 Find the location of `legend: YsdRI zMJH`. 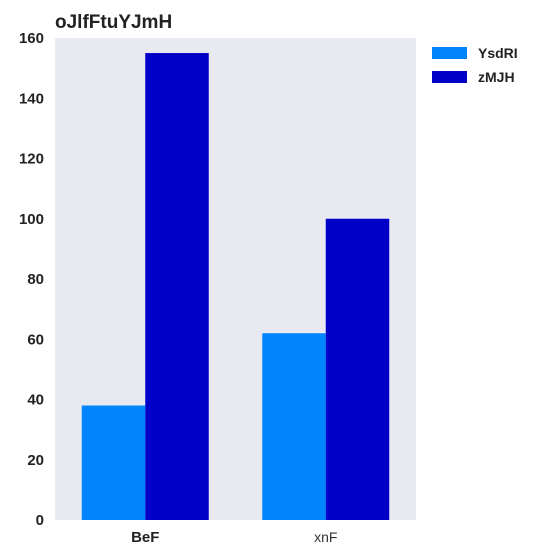

legend: YsdRI zMJH is located at coordinates (475, 65).